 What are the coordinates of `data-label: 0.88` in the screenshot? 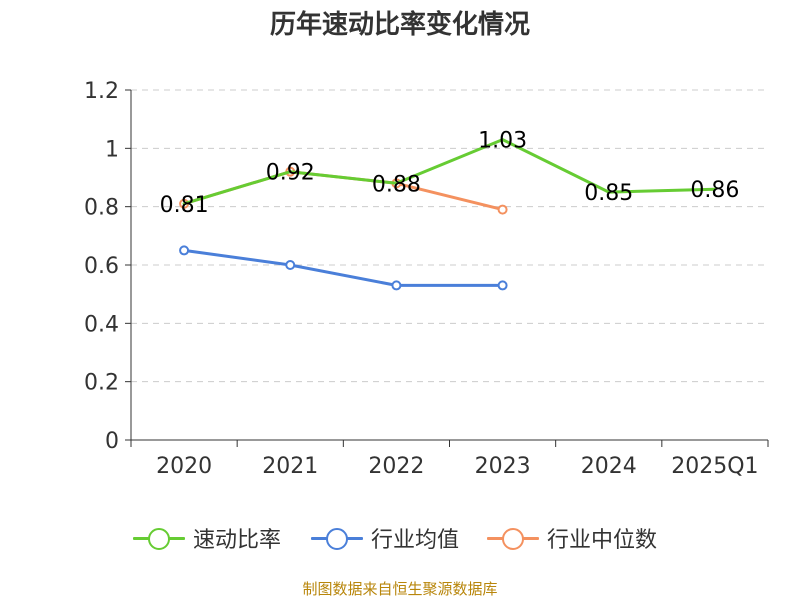 It's located at (396, 184).